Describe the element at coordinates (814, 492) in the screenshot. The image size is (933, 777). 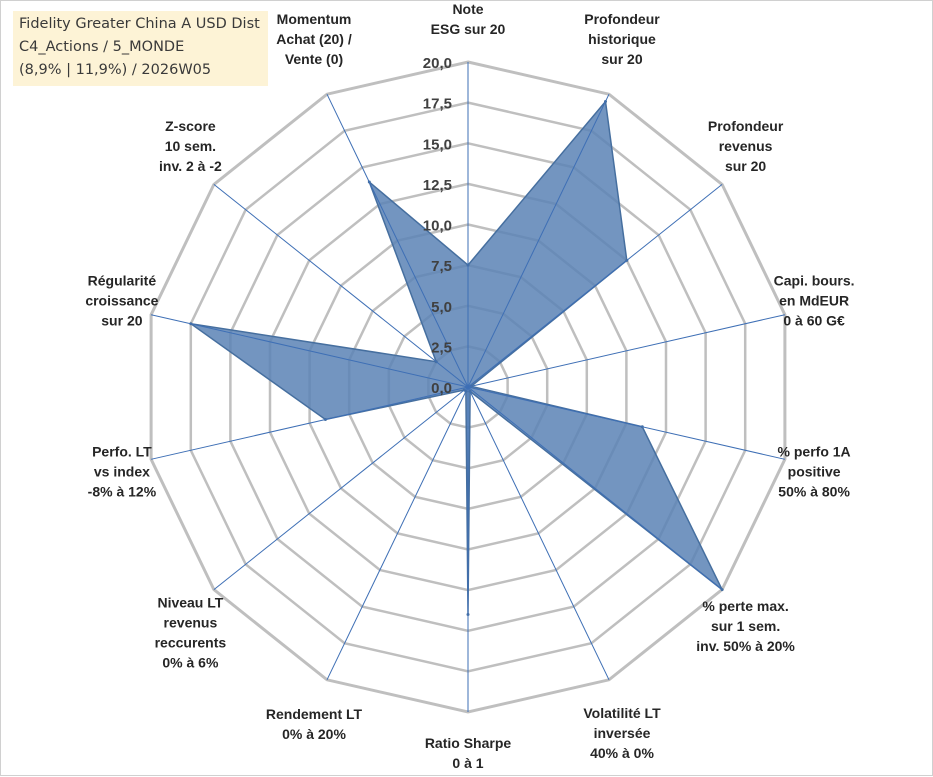
I see `axis-label-line: 50% à 80%` at that location.